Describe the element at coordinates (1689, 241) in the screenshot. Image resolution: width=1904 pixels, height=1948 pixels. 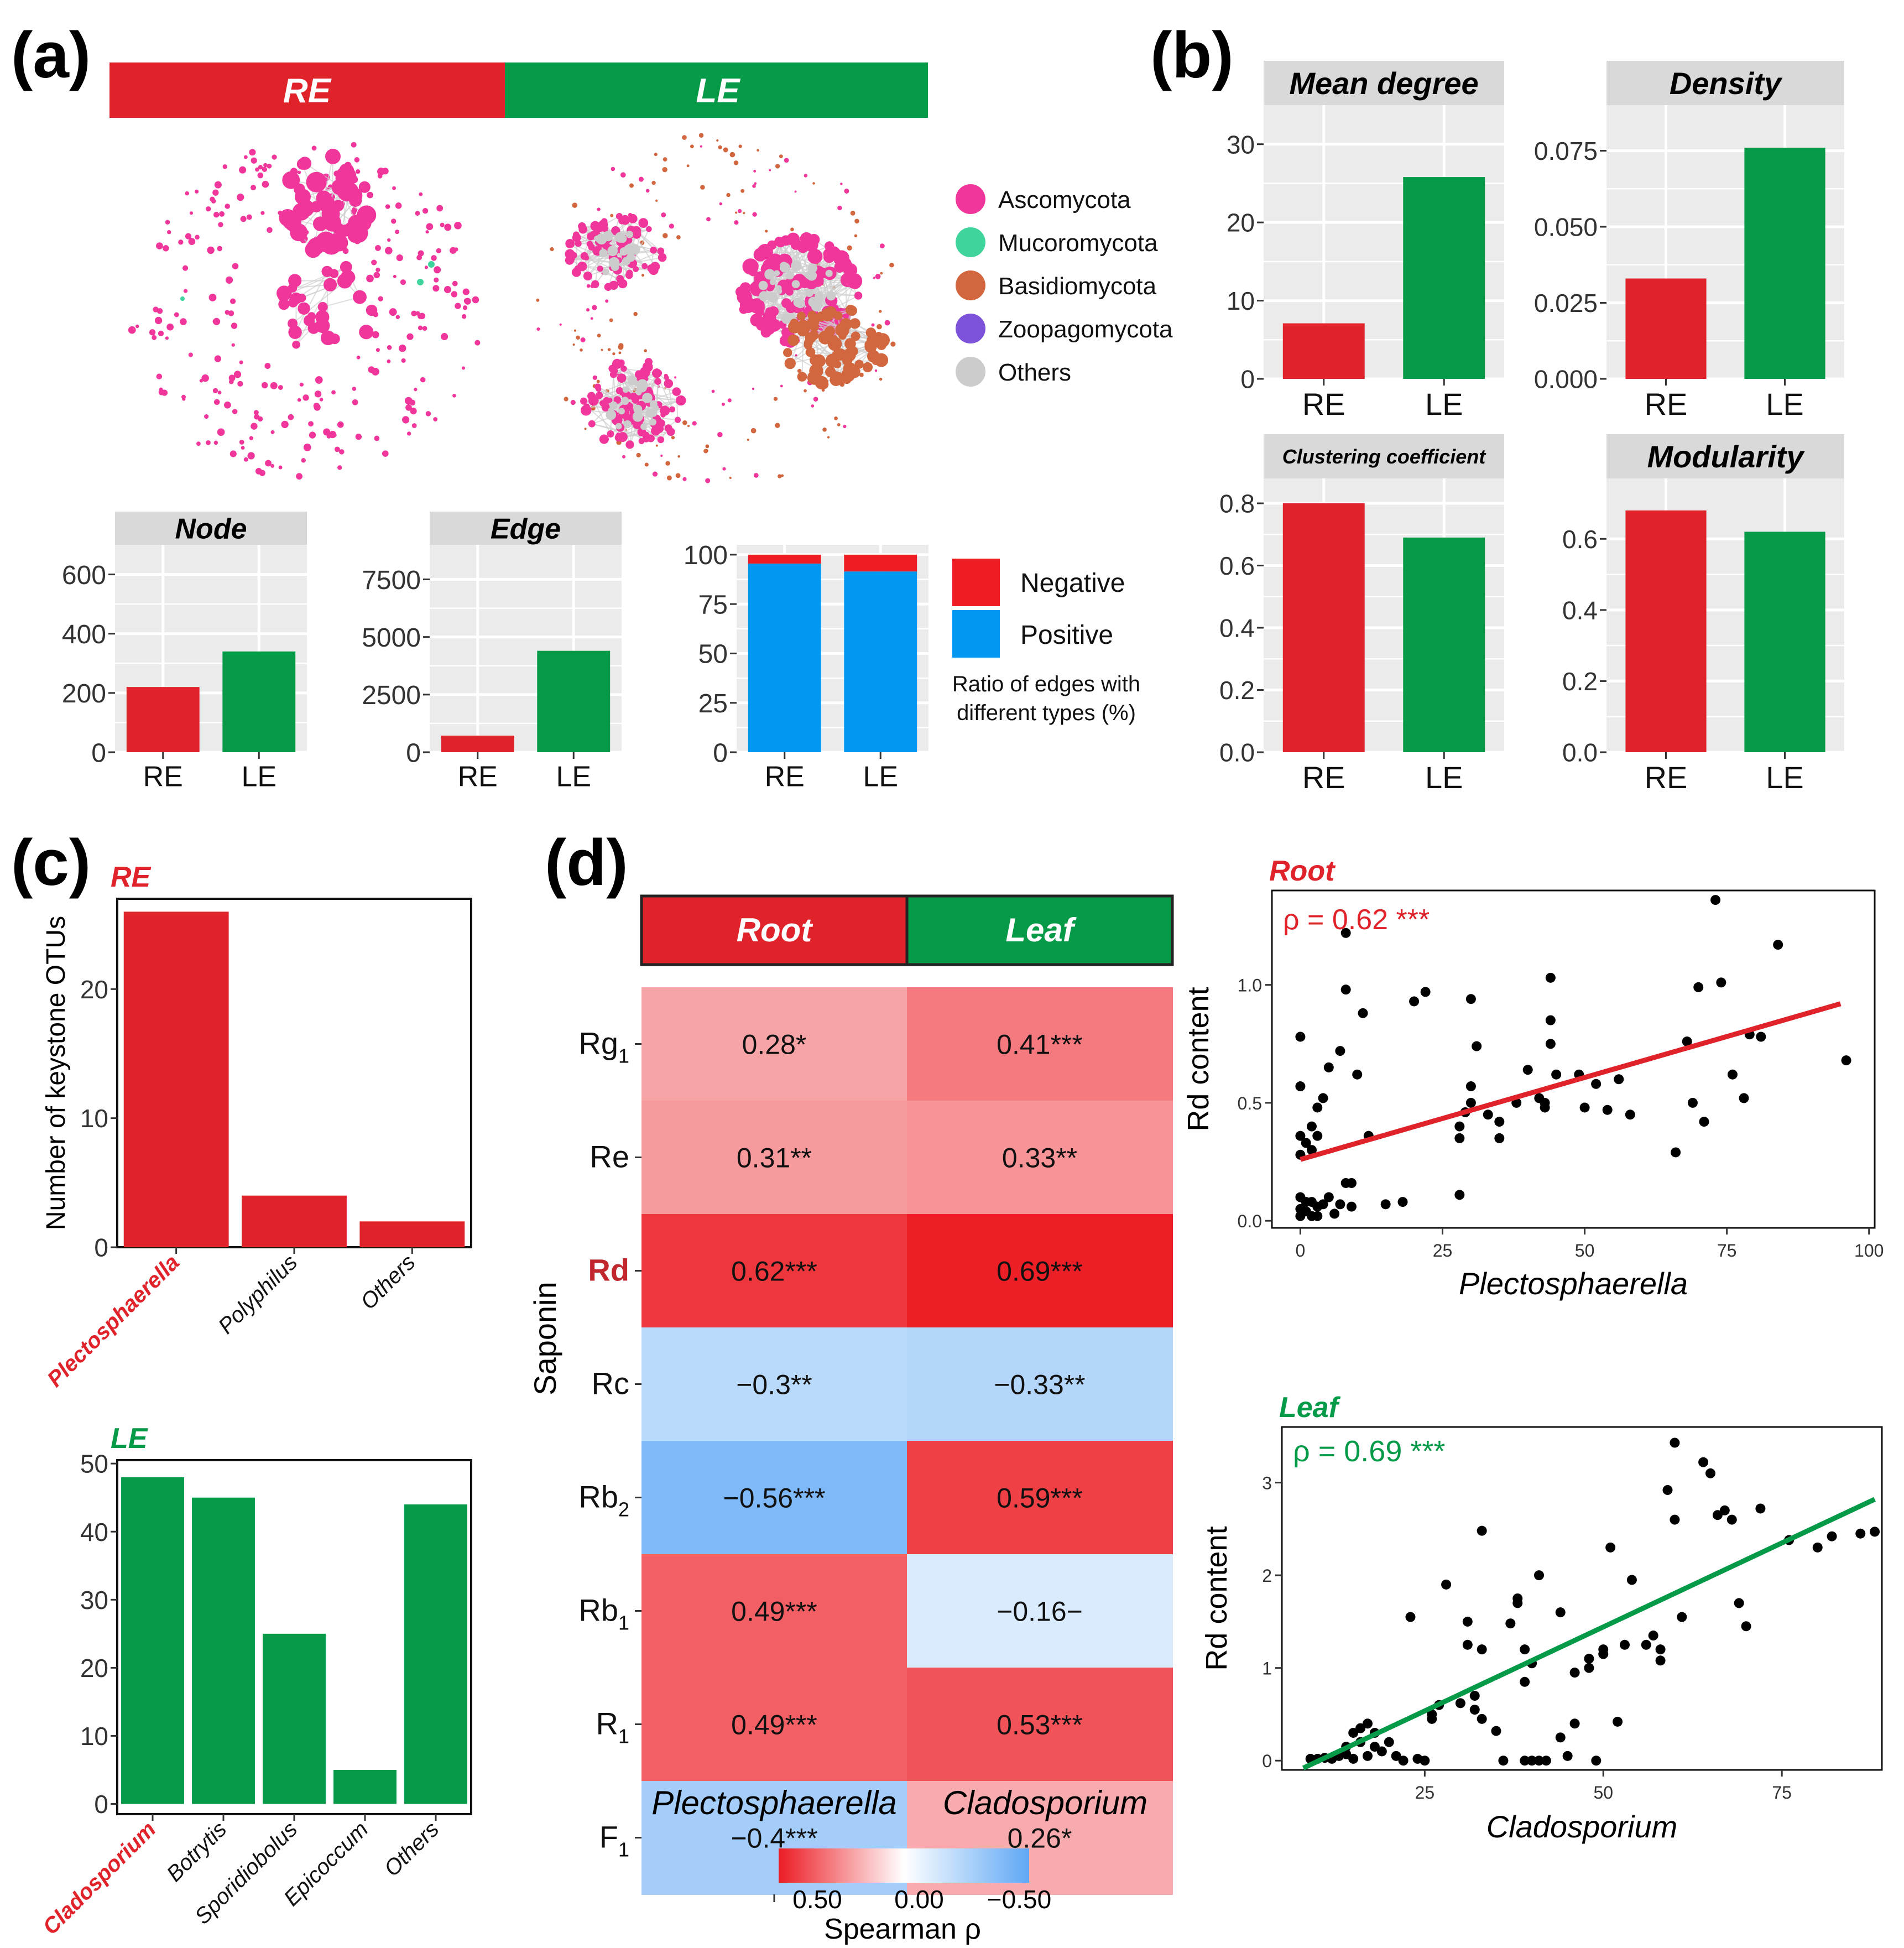
I see `chart-density: Density 0.000 0.025 0.050 0.075 RE LE` at that location.